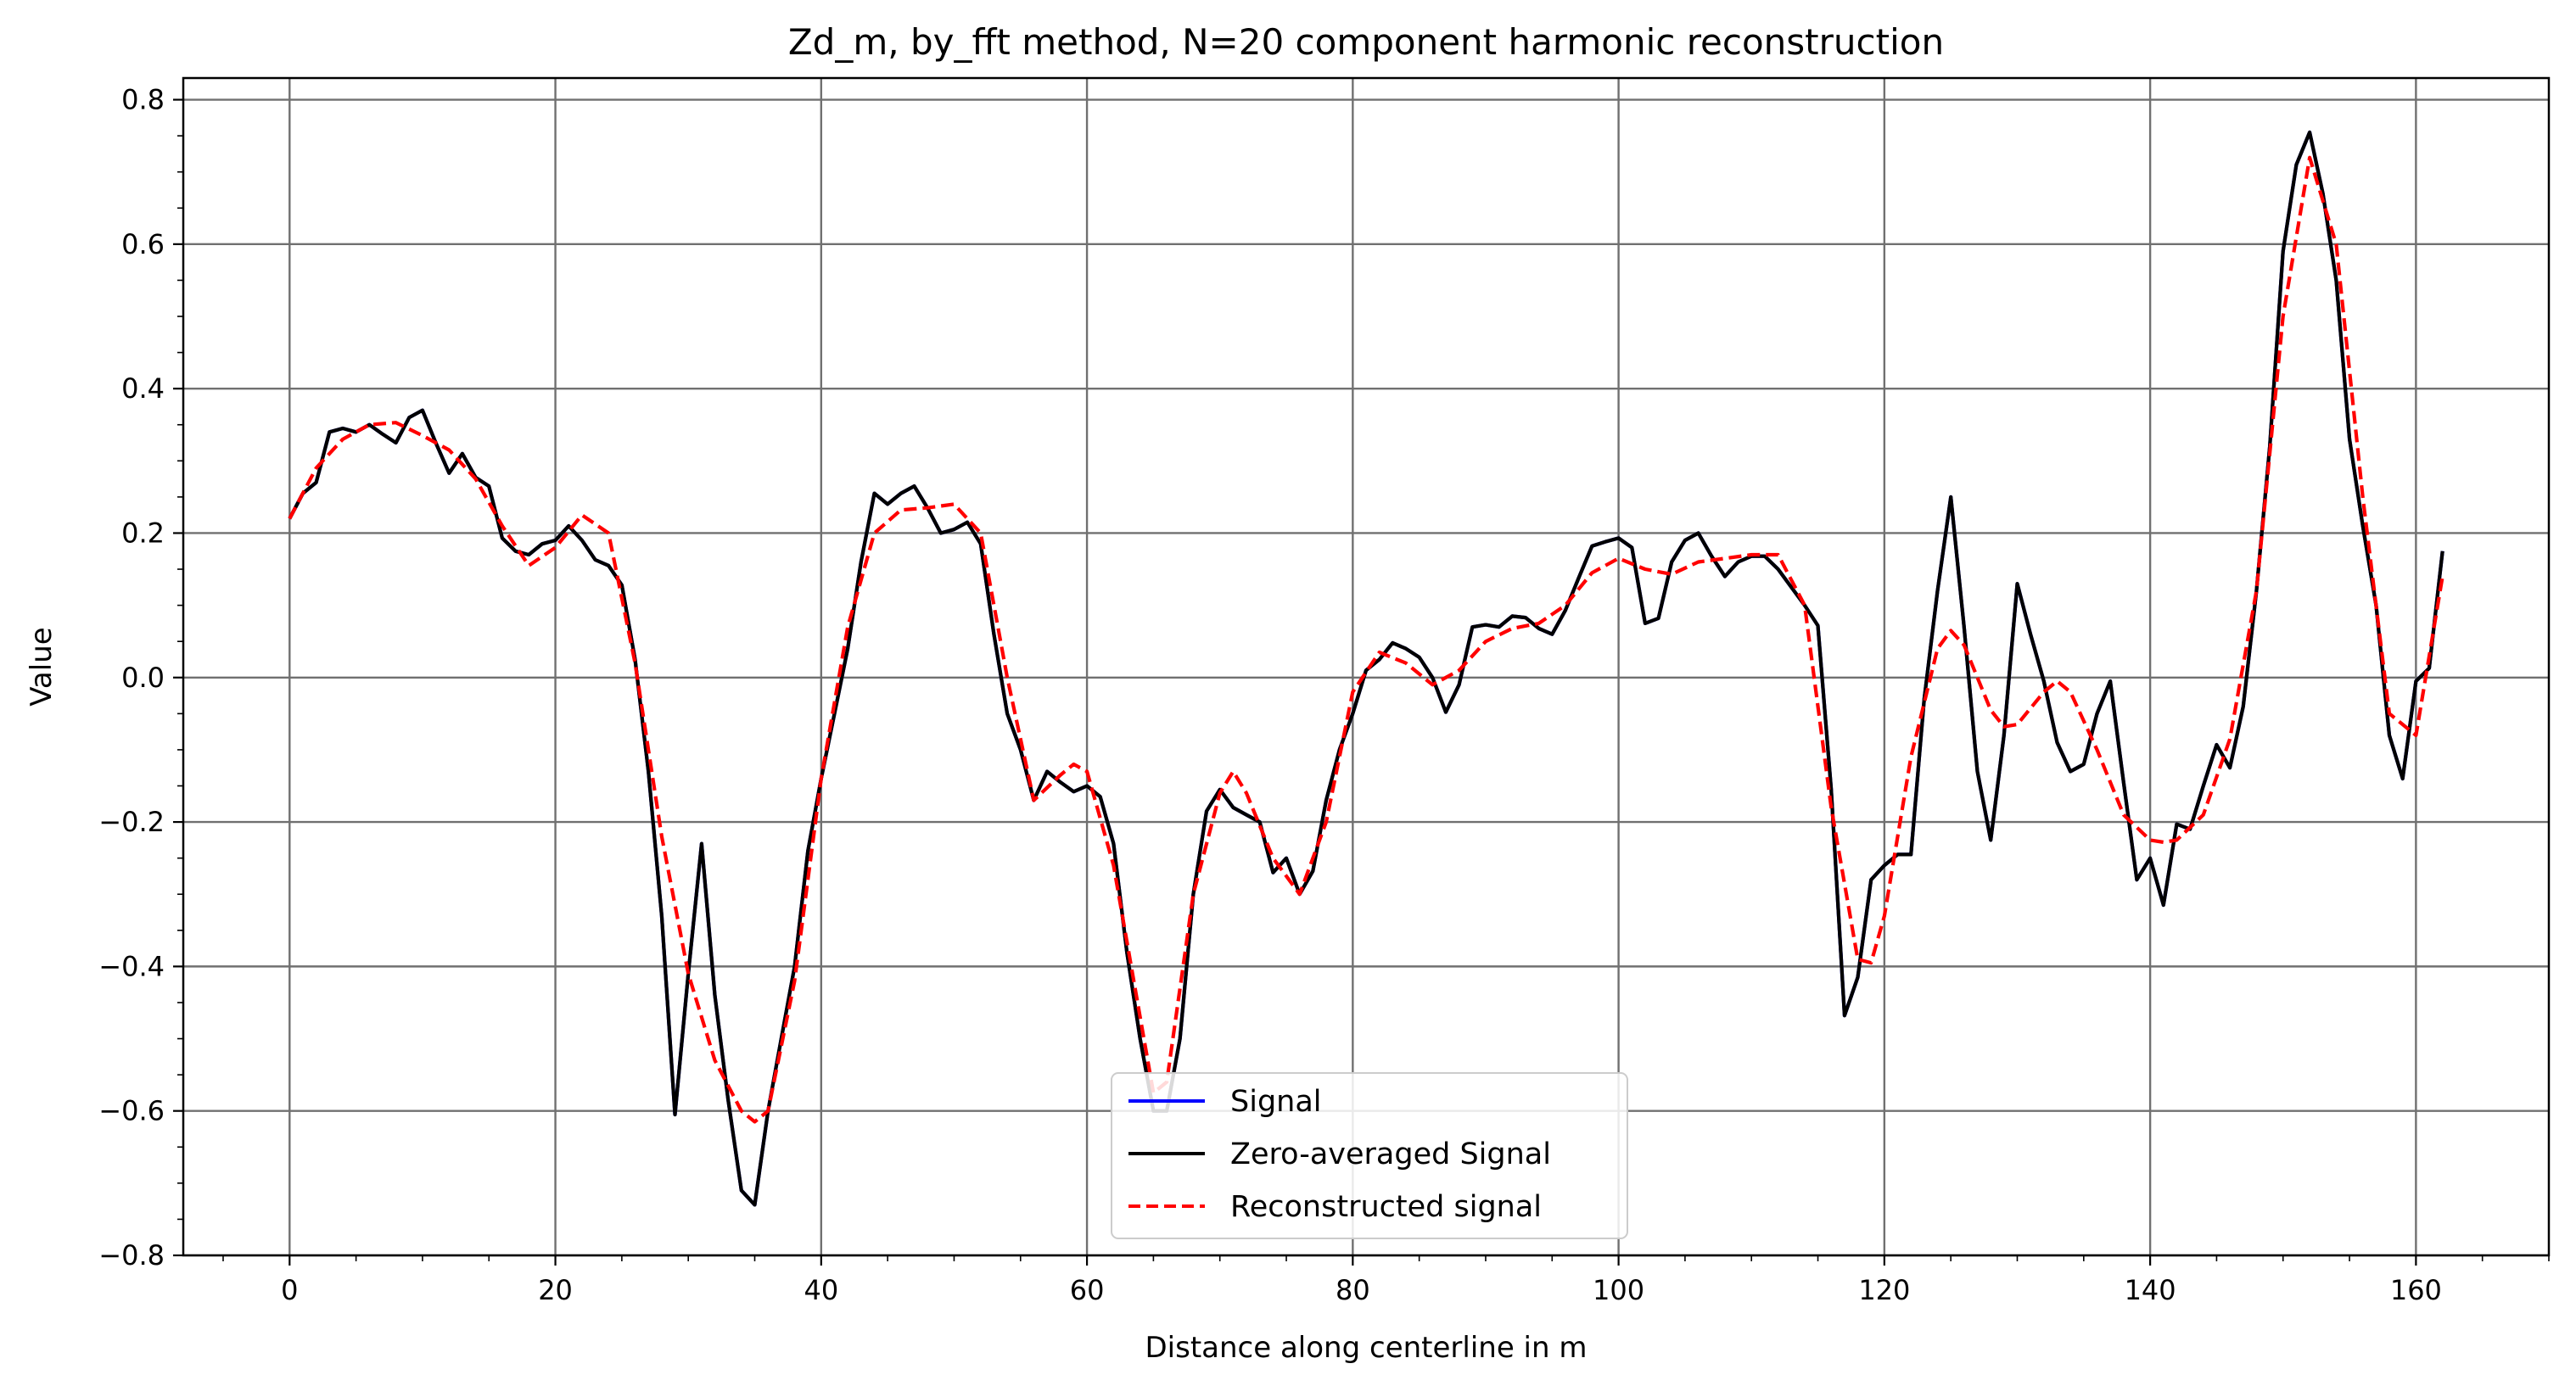  I want to click on y-tick-label: 0.8, so click(143, 100).